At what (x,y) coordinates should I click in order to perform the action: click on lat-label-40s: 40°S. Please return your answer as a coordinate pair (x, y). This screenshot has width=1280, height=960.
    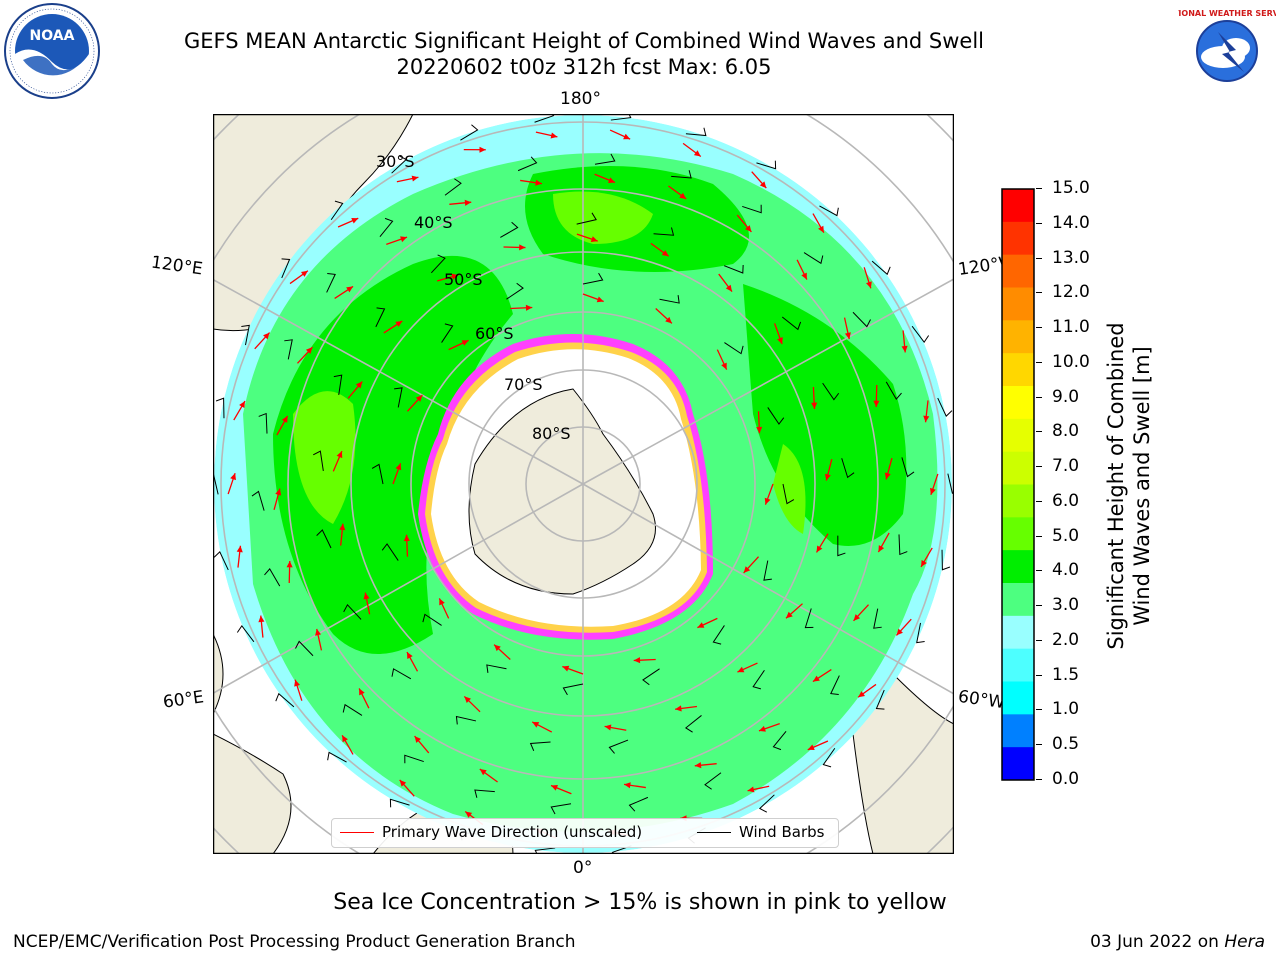
    Looking at the image, I should click on (433, 222).